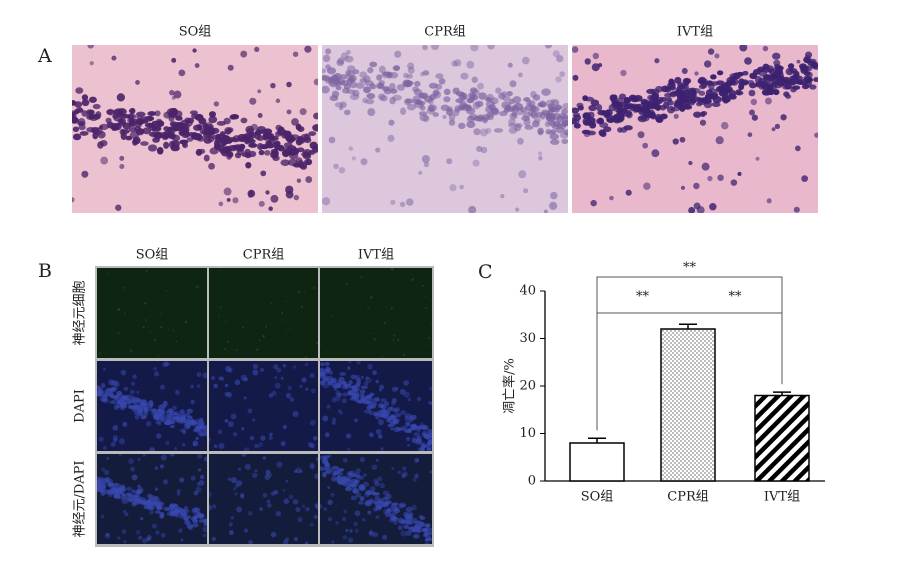 The width and height of the screenshot is (898, 572). Describe the element at coordinates (527, 386) in the screenshot. I see `y-tick-label: 20` at that location.